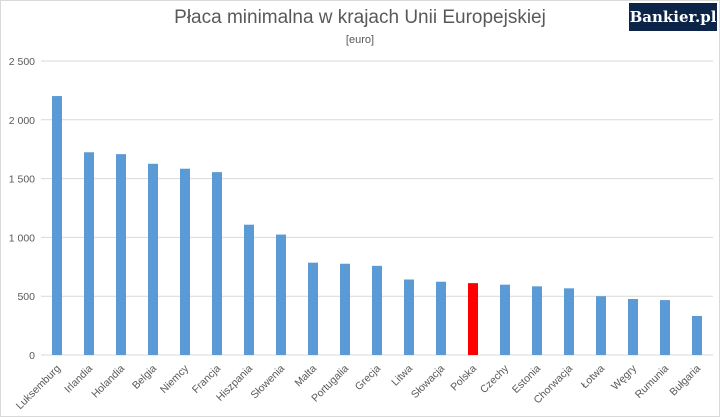 Image resolution: width=720 pixels, height=417 pixels. What do you see at coordinates (267, 382) in the screenshot?
I see `x-tick-label: Słowenia` at bounding box center [267, 382].